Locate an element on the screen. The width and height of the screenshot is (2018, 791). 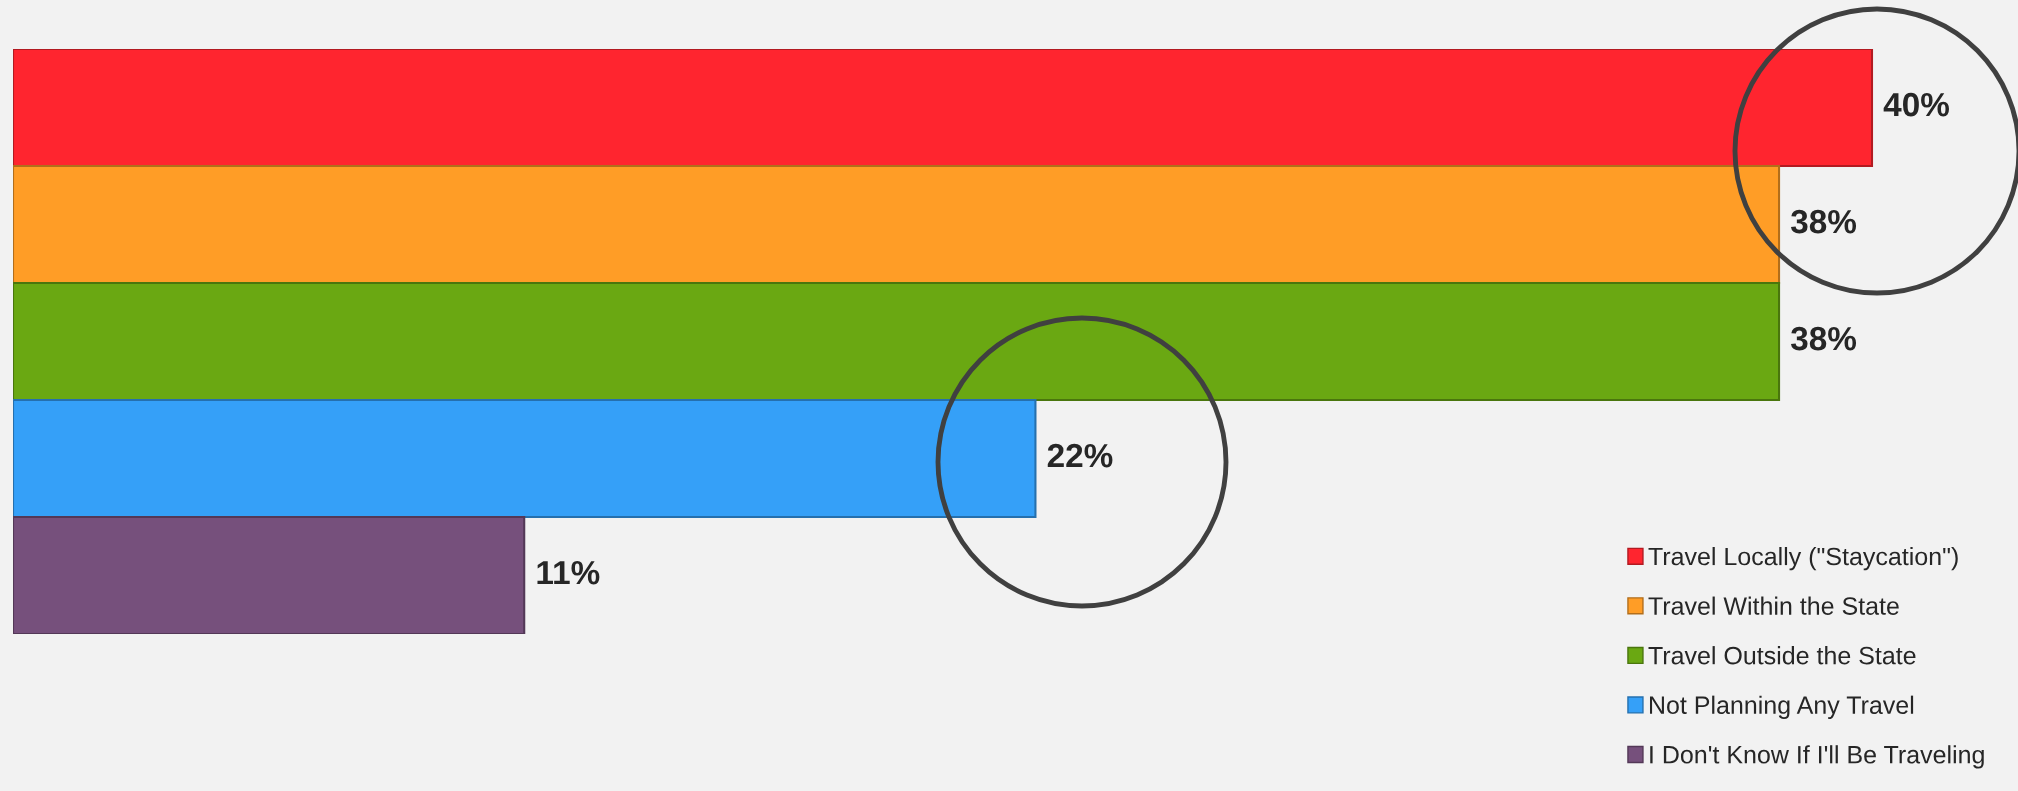
legend-label: Travel Within the State is located at coordinates (1773, 605).